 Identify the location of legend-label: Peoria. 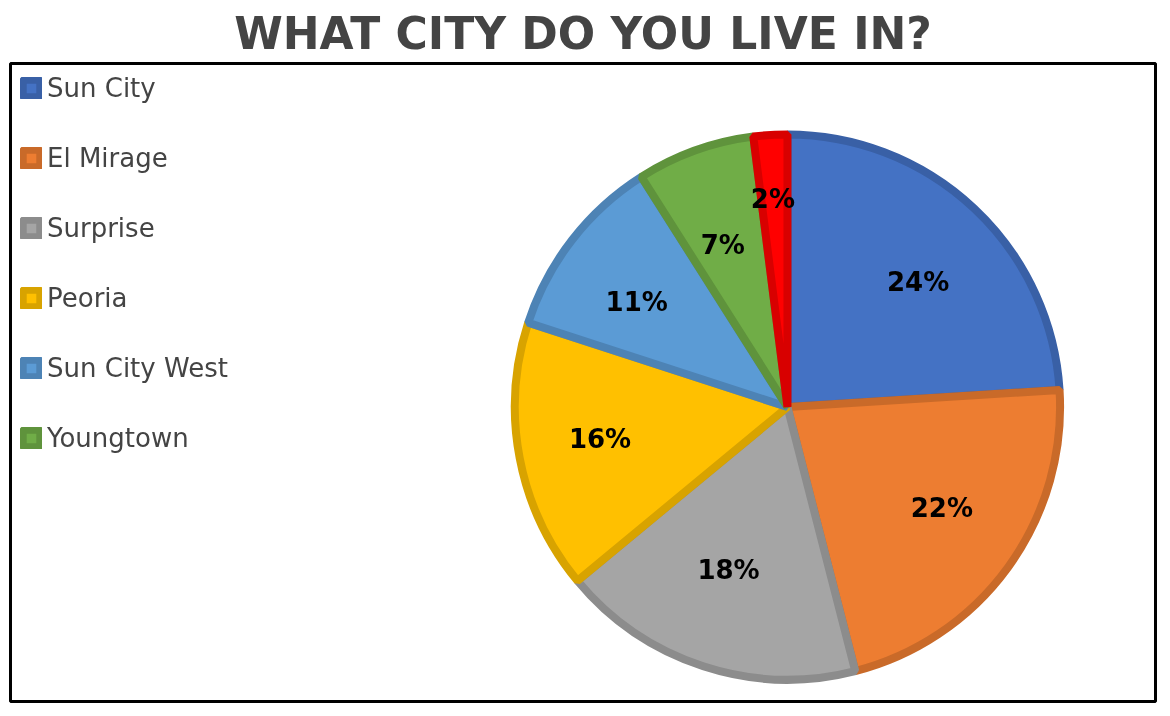
(87, 298).